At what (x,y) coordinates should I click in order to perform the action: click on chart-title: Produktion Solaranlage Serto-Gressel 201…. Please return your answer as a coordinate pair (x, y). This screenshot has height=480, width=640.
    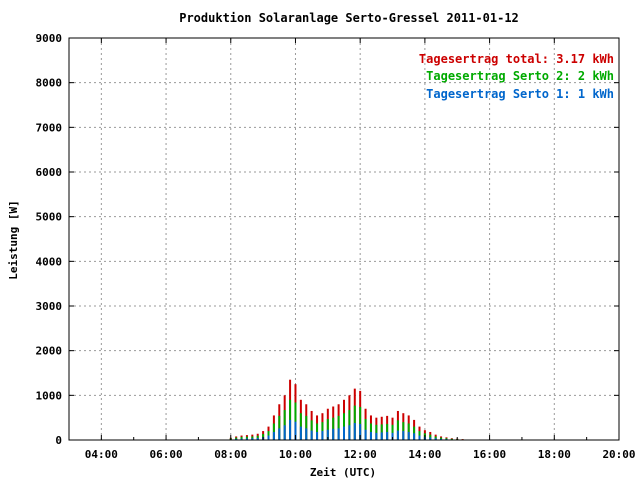
    Looking at the image, I should click on (349, 18).